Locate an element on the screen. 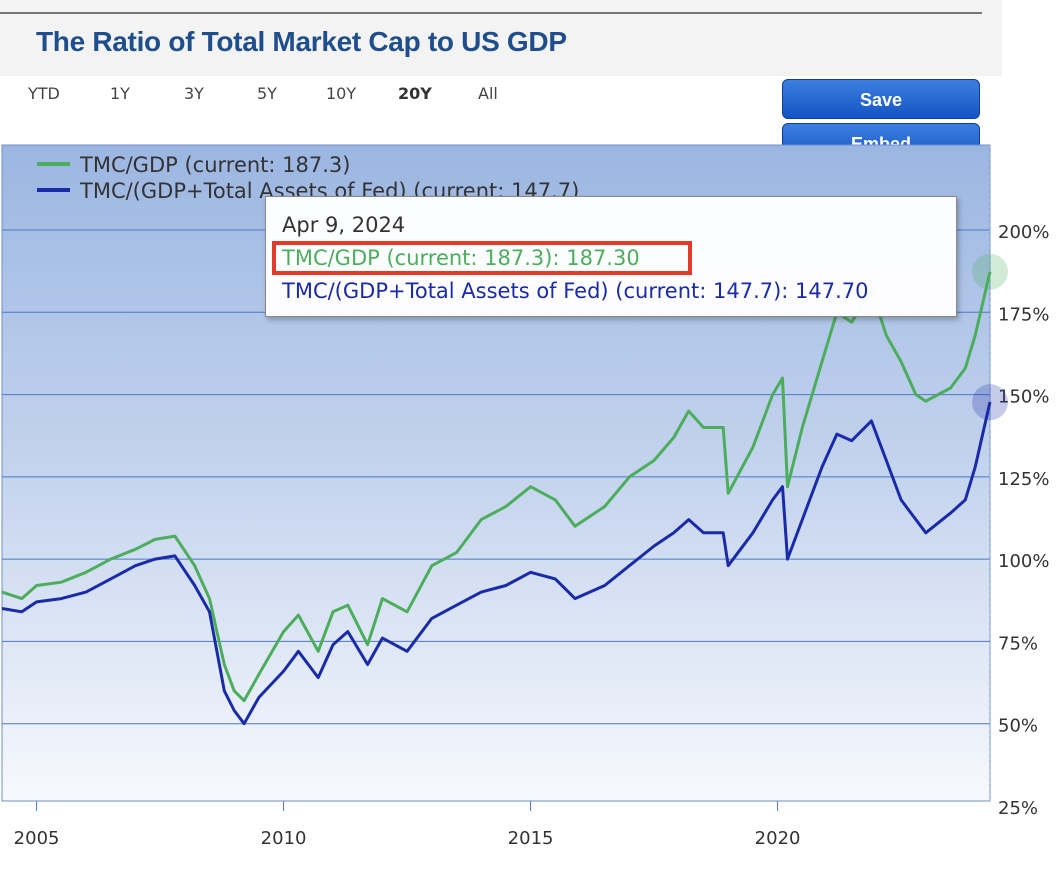 Image resolution: width=1058 pixels, height=870 pixels. hover-markers is located at coordinates (990, 337).